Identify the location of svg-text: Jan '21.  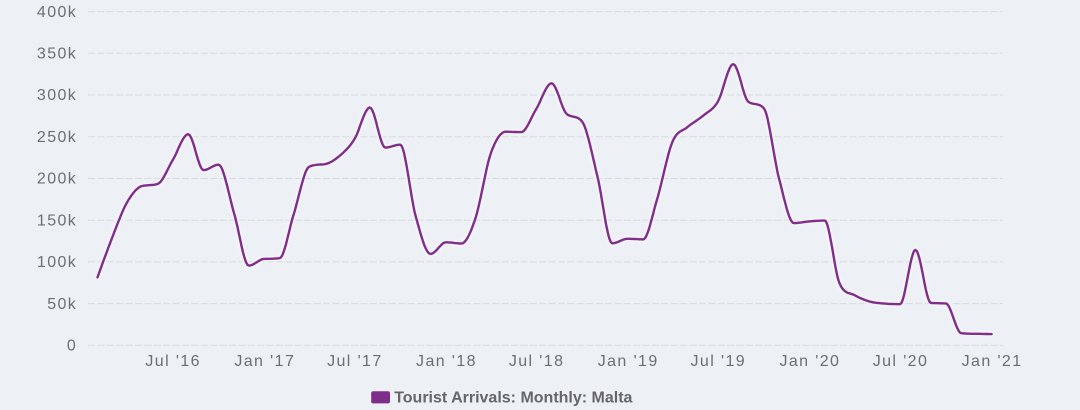
(992, 361).